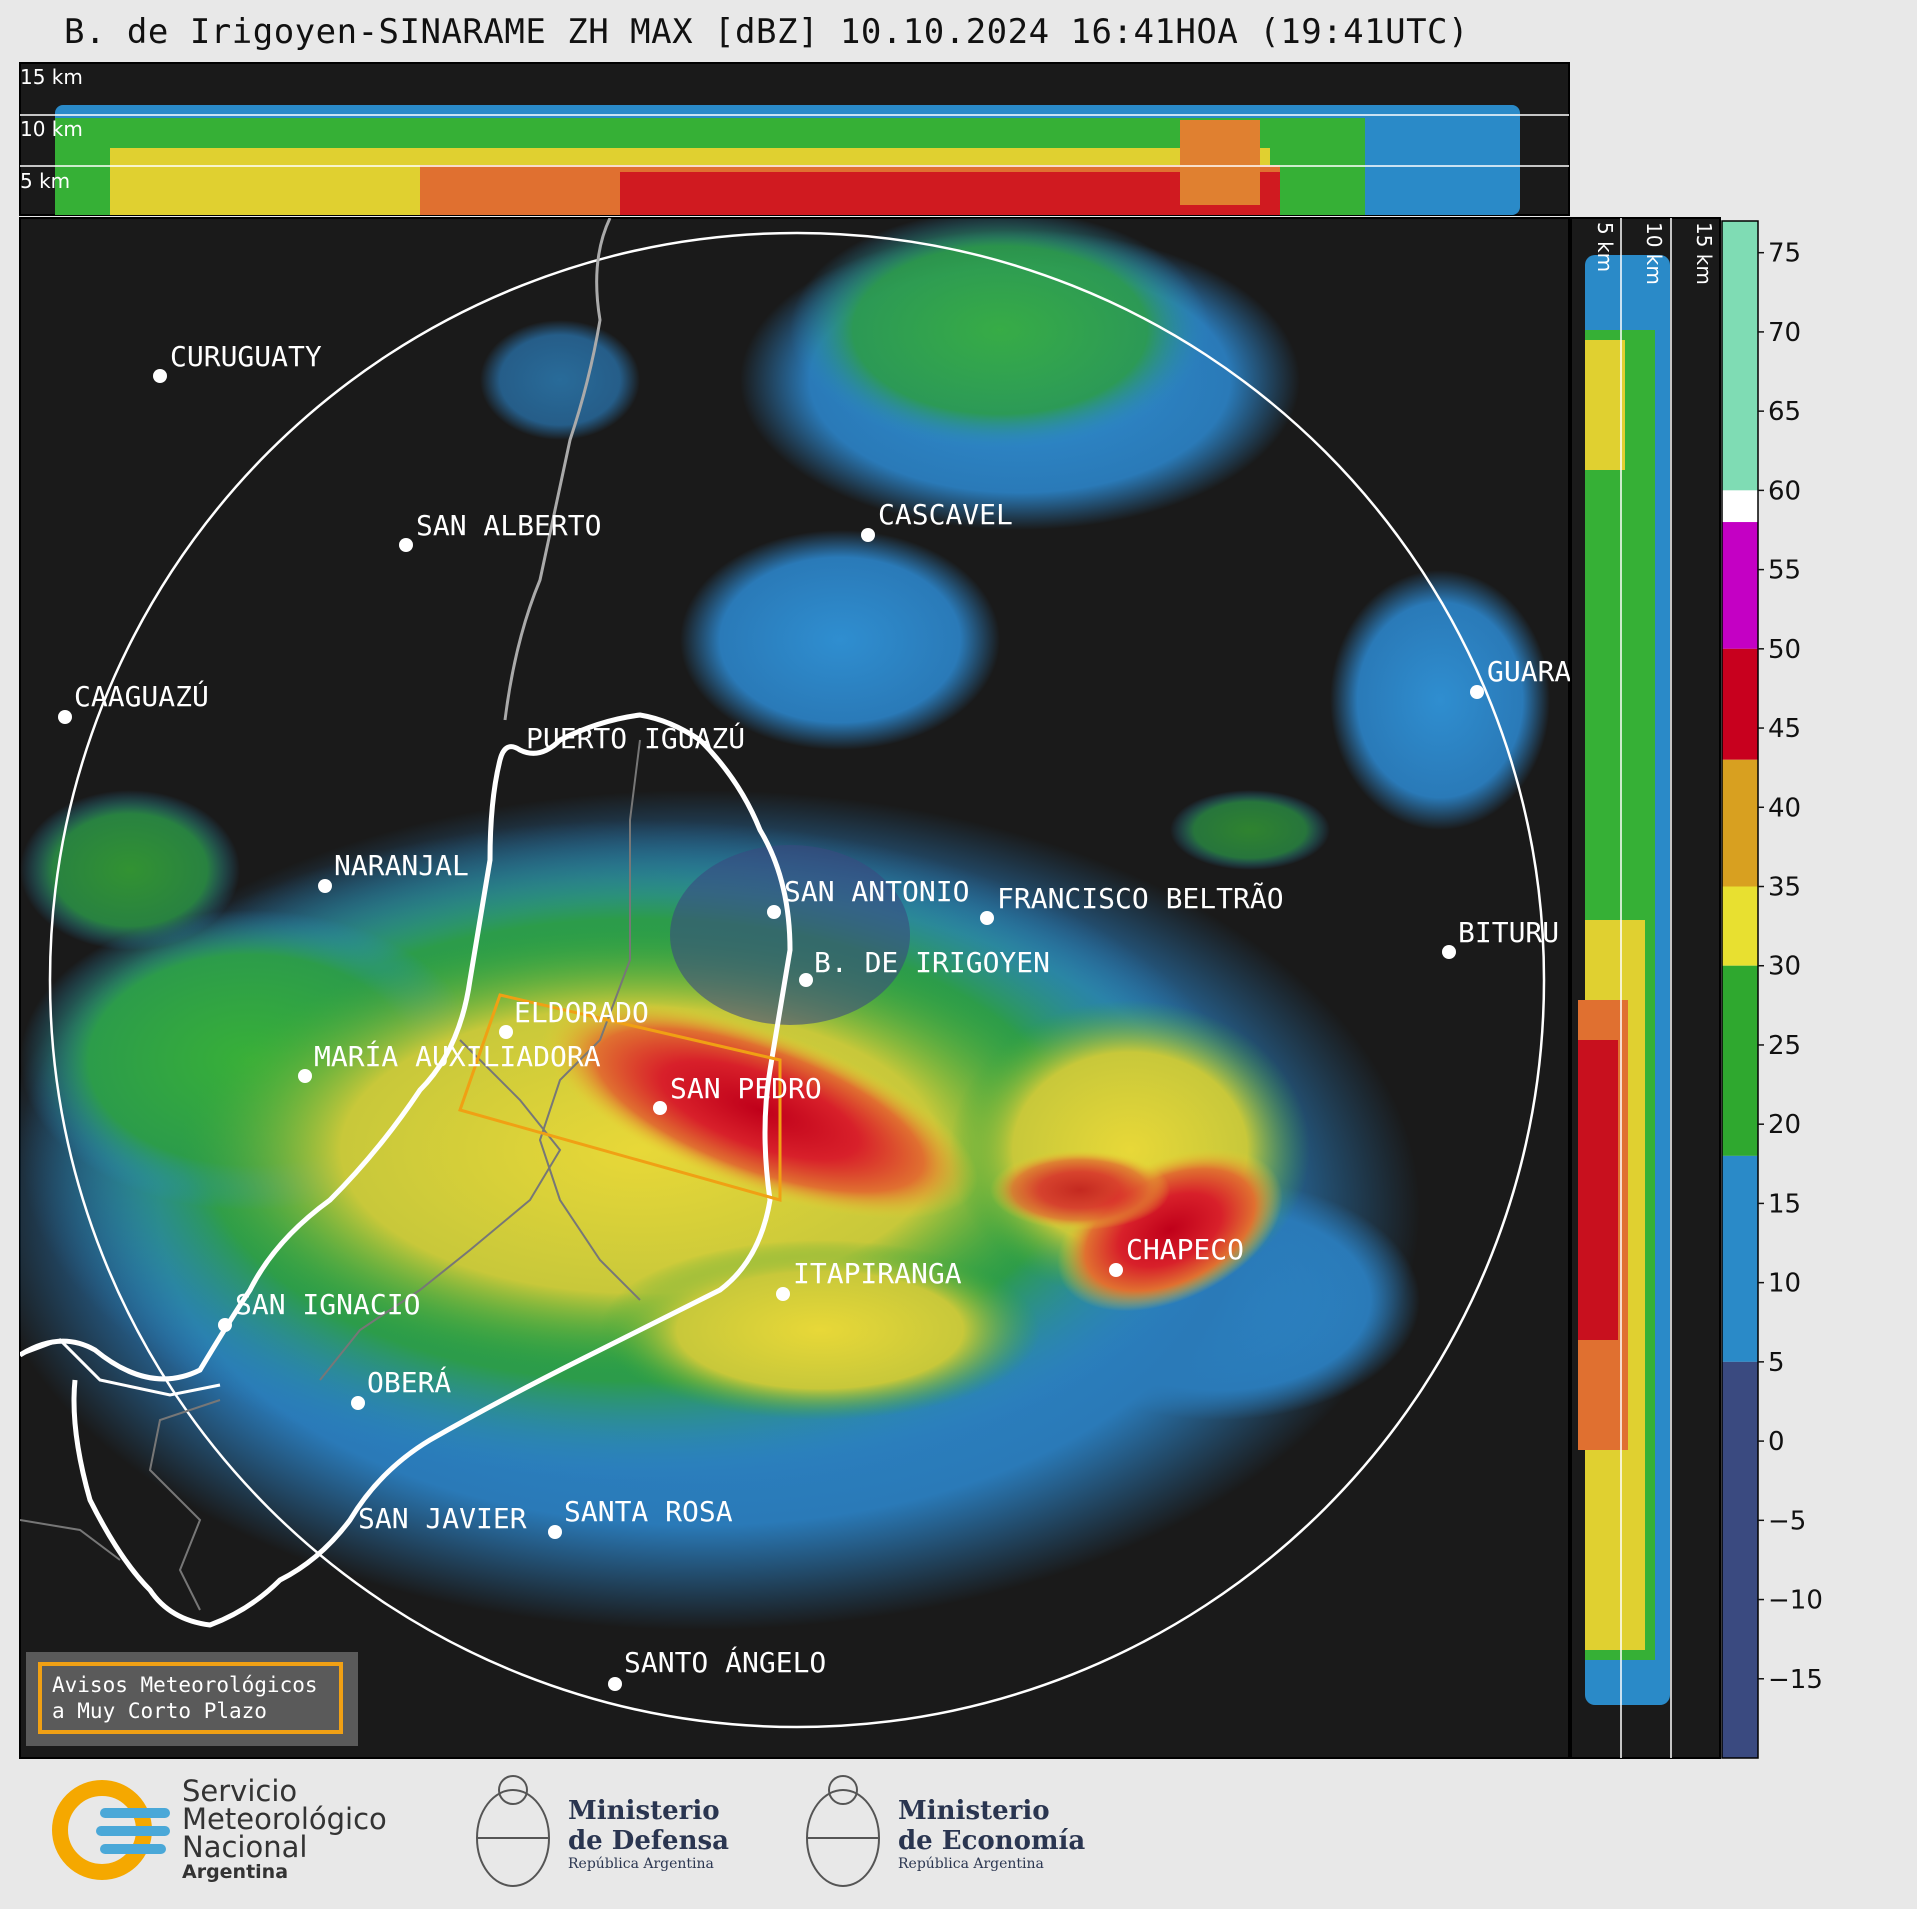 This screenshot has width=1917, height=1909. I want to click on colorbar-tick-15: 15, so click(1784, 1204).